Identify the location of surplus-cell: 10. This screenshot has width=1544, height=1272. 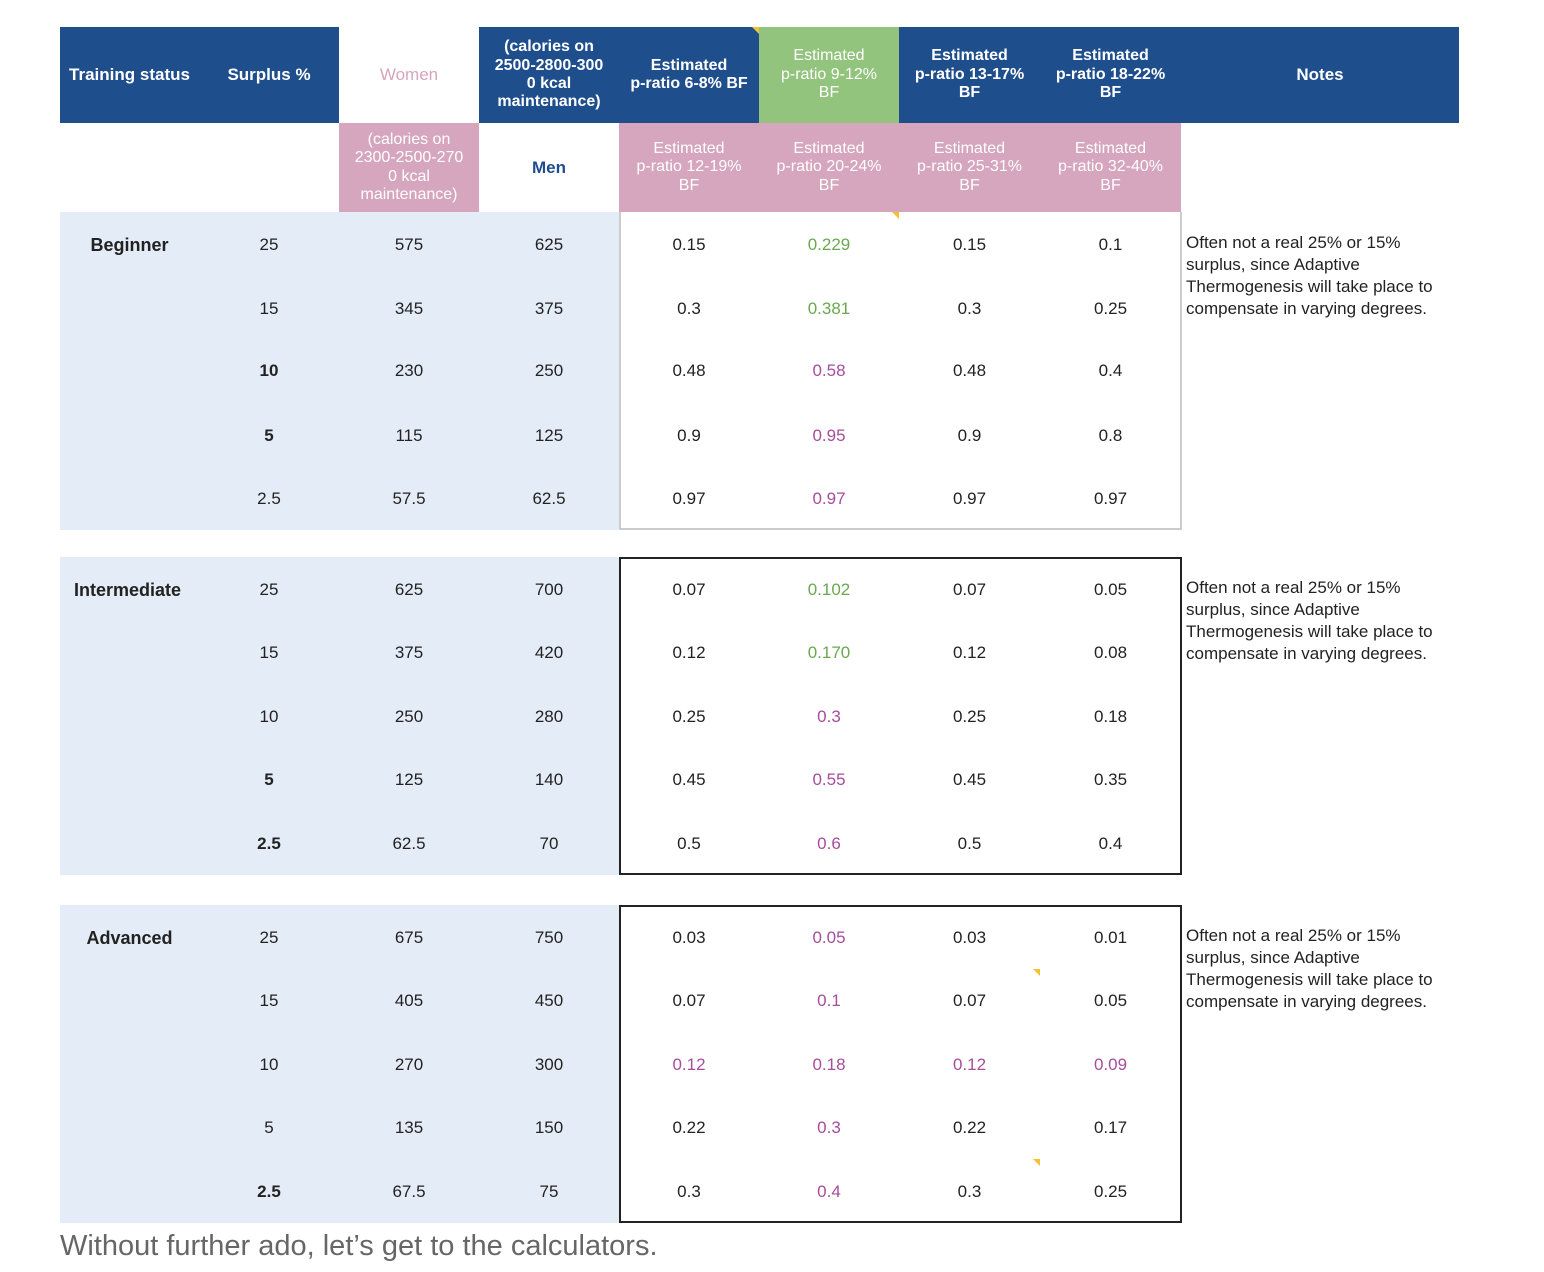
(269, 717).